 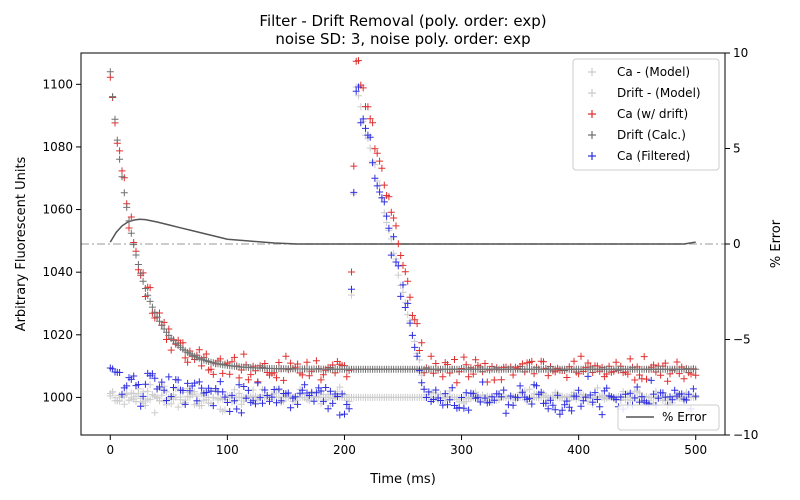 I want to click on y-tick-label: 1000, so click(x=57, y=397).